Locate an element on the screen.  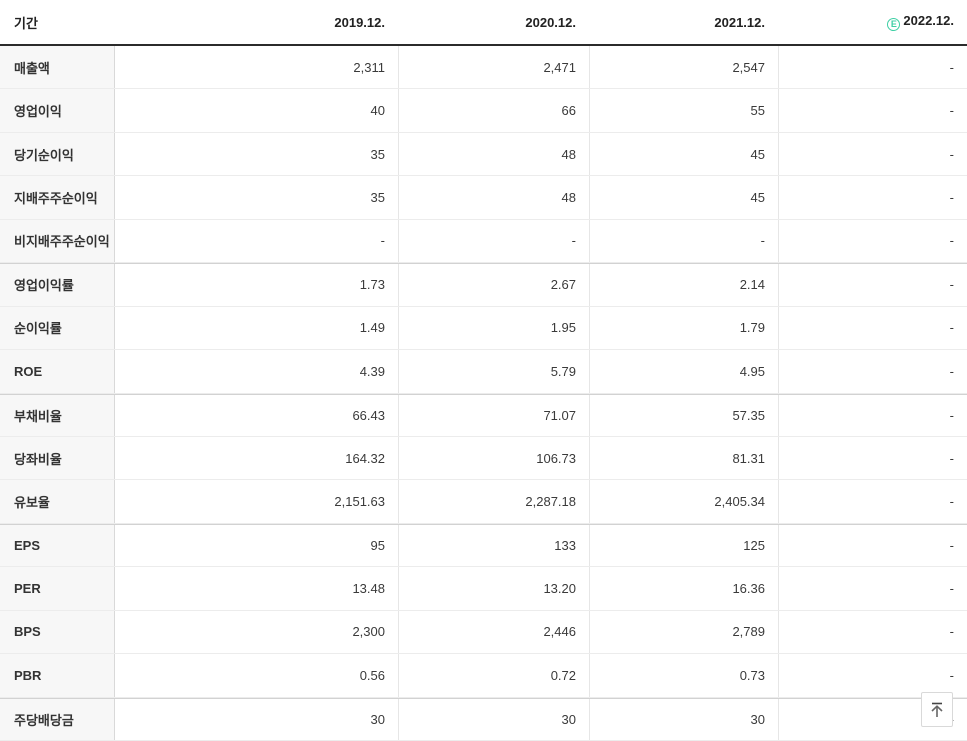
cell-value: 106.73 is located at coordinates (493, 458).